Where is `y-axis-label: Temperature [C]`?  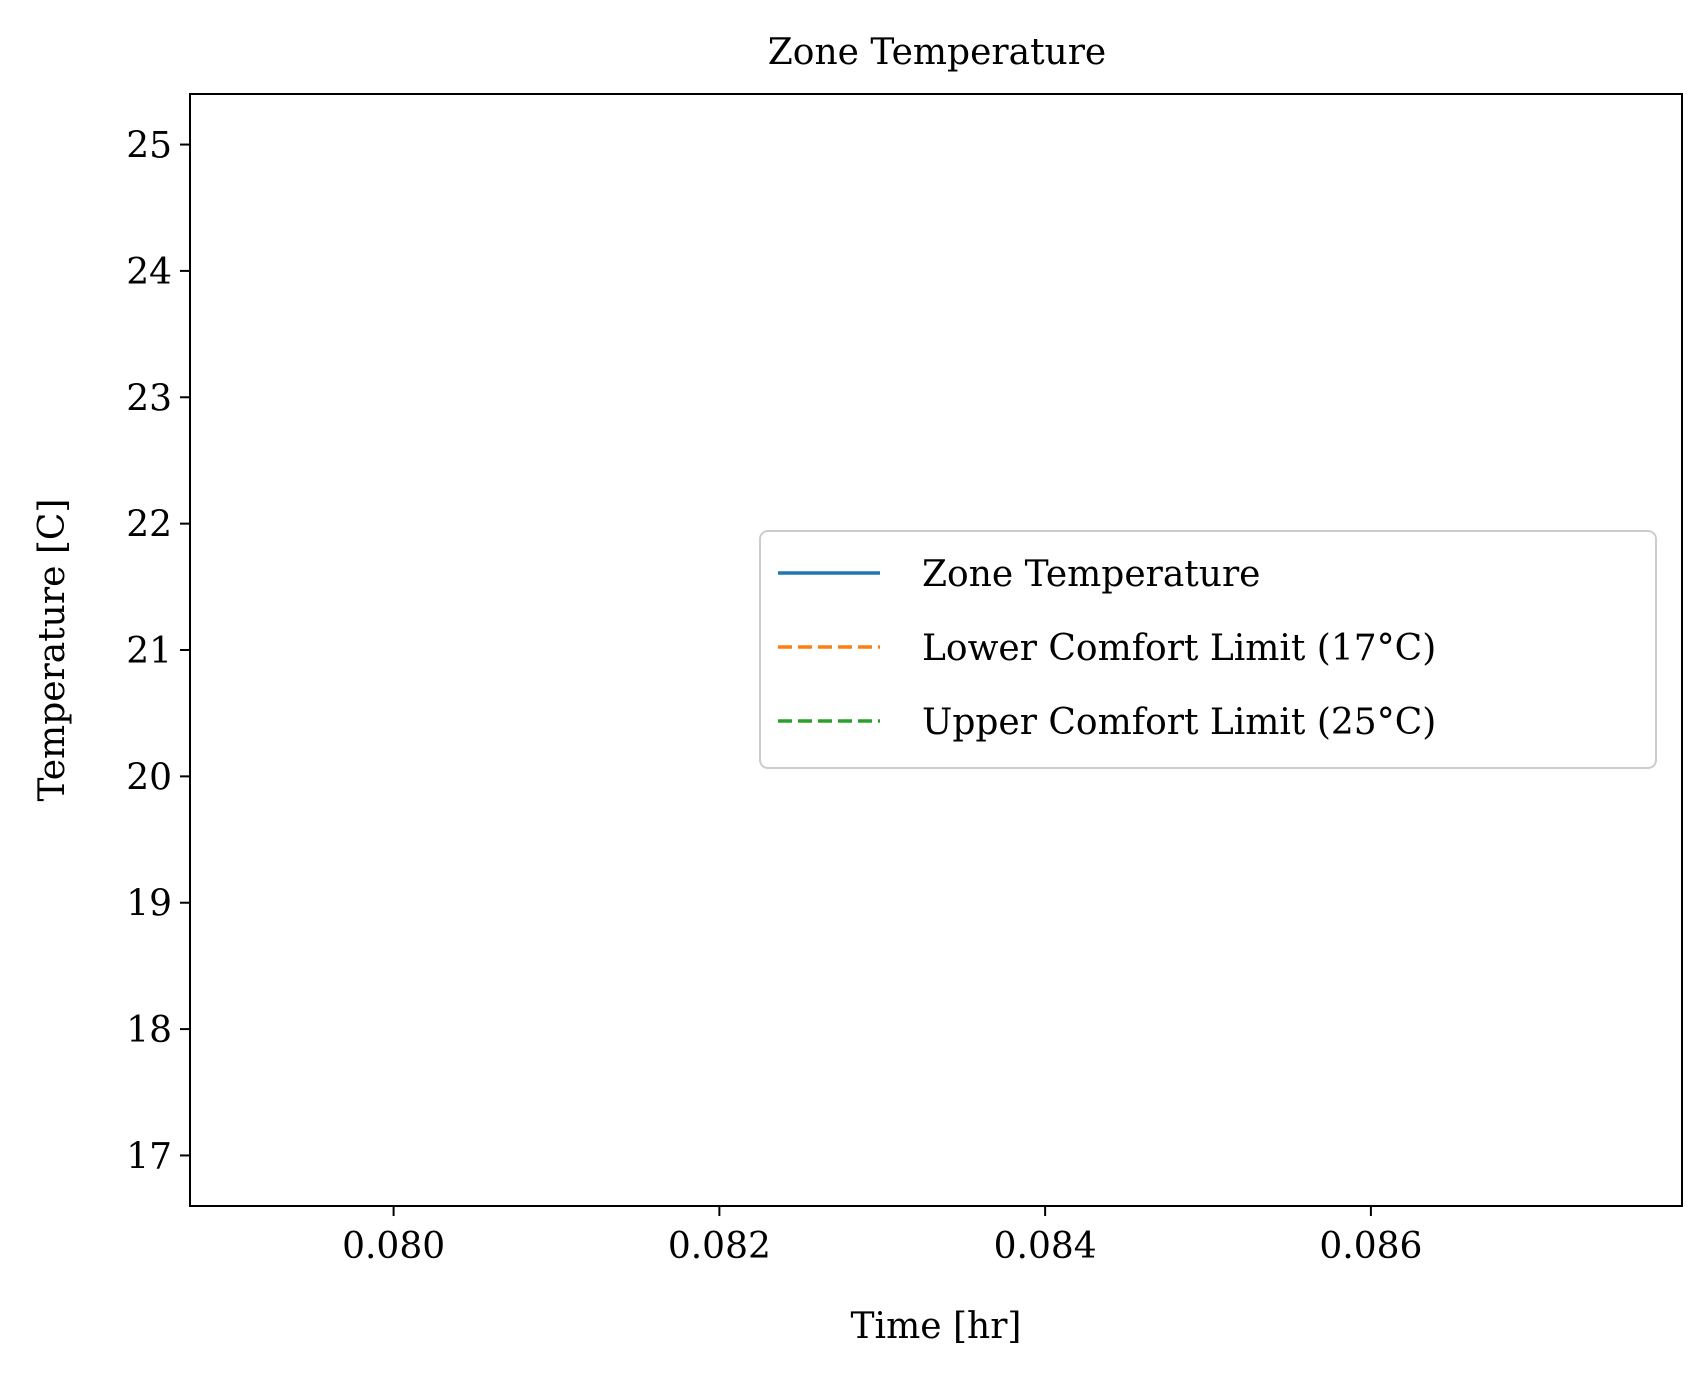 y-axis-label: Temperature [C] is located at coordinates (52, 650).